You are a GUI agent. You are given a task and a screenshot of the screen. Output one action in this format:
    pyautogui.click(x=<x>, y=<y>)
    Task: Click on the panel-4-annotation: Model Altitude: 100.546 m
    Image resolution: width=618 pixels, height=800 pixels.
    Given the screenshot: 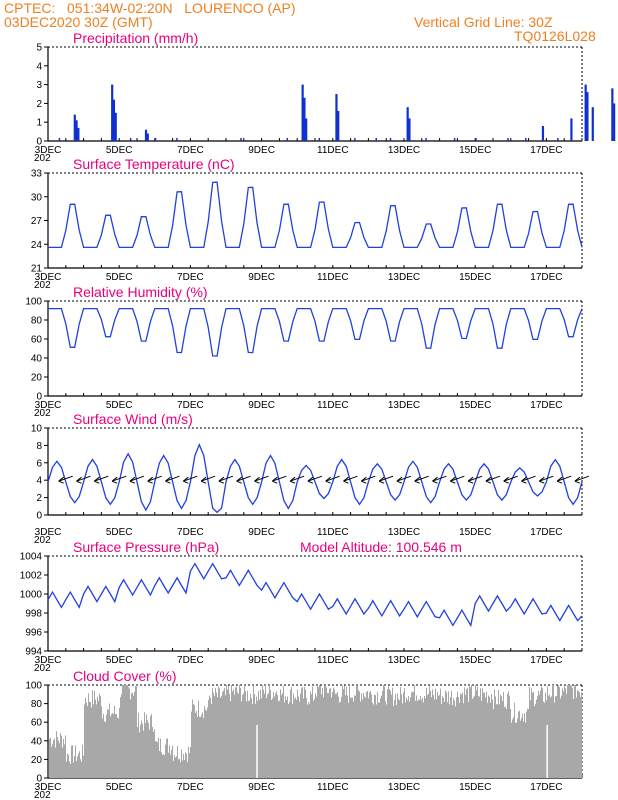 What is the action you would take?
    pyautogui.click(x=381, y=547)
    